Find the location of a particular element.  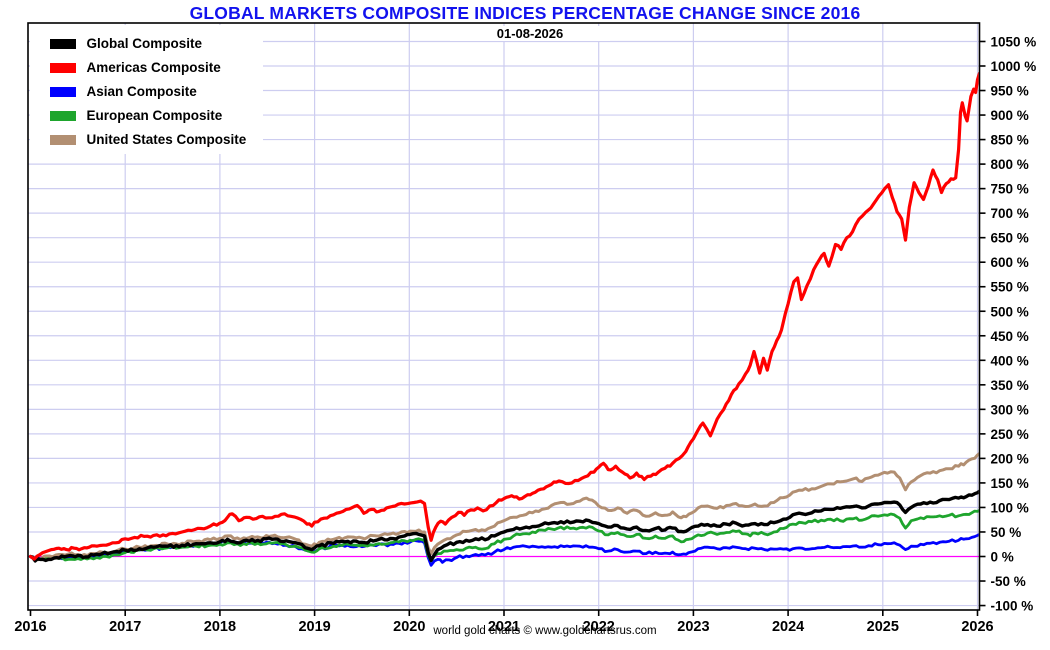

legend-label: Americas Composite is located at coordinates (153, 67).